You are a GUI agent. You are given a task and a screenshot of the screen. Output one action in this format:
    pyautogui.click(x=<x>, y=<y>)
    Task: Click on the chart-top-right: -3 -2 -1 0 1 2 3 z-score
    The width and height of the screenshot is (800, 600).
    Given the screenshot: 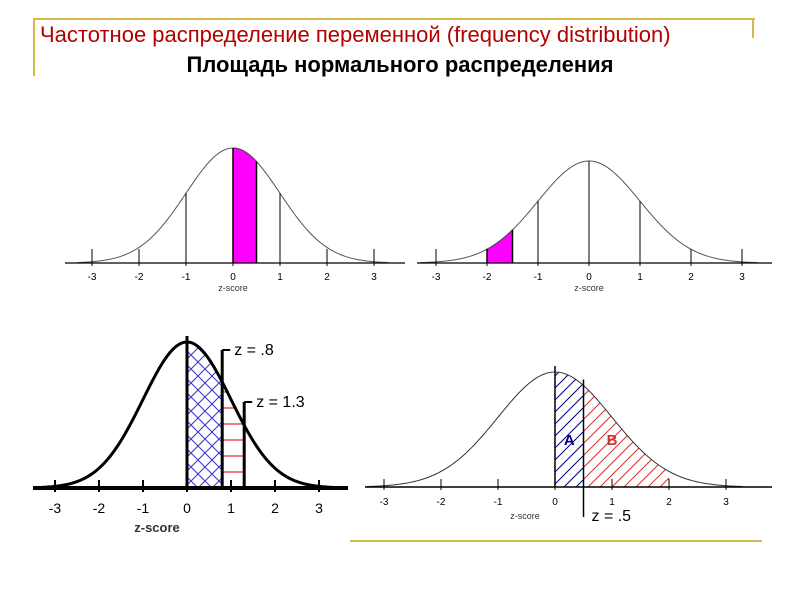 What is the action you would take?
    pyautogui.click(x=594, y=226)
    